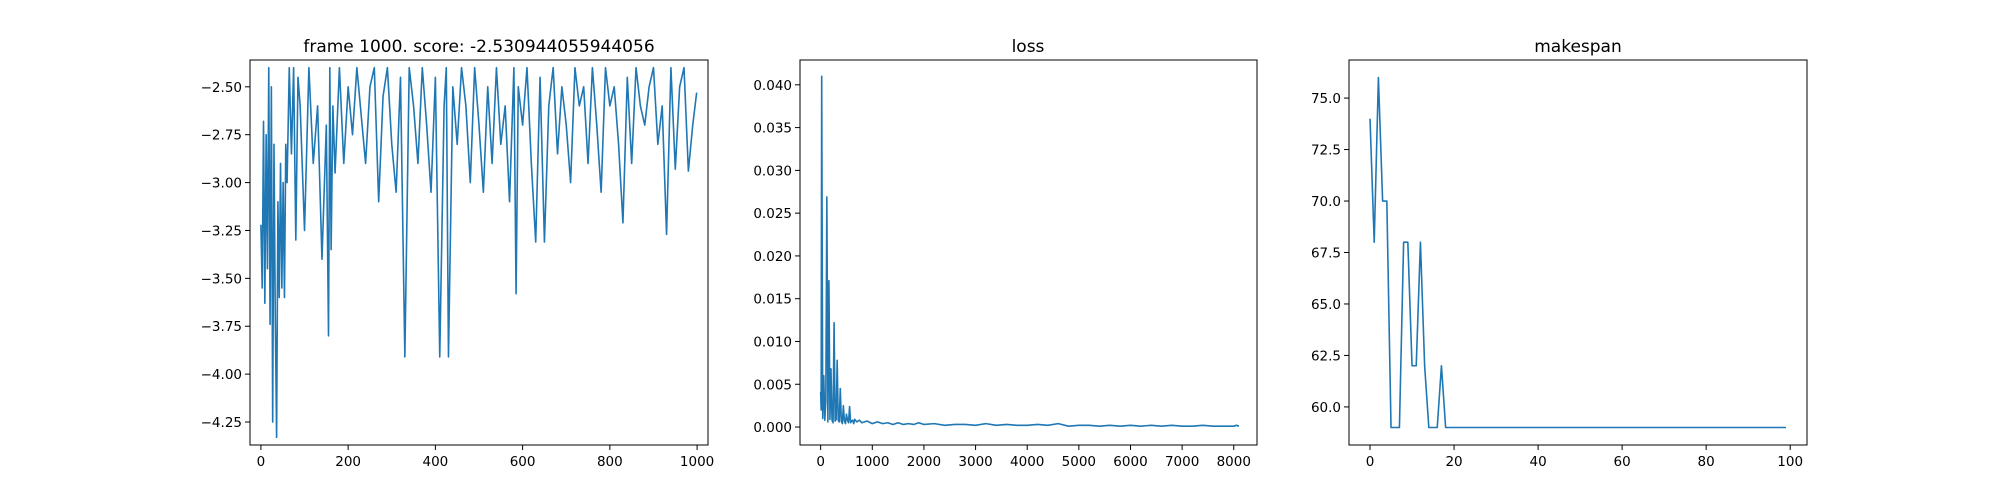 This screenshot has height=500, width=2000. Describe the element at coordinates (1326, 151) in the screenshot. I see `makespan-plot-y-tick-label: 72.5` at that location.